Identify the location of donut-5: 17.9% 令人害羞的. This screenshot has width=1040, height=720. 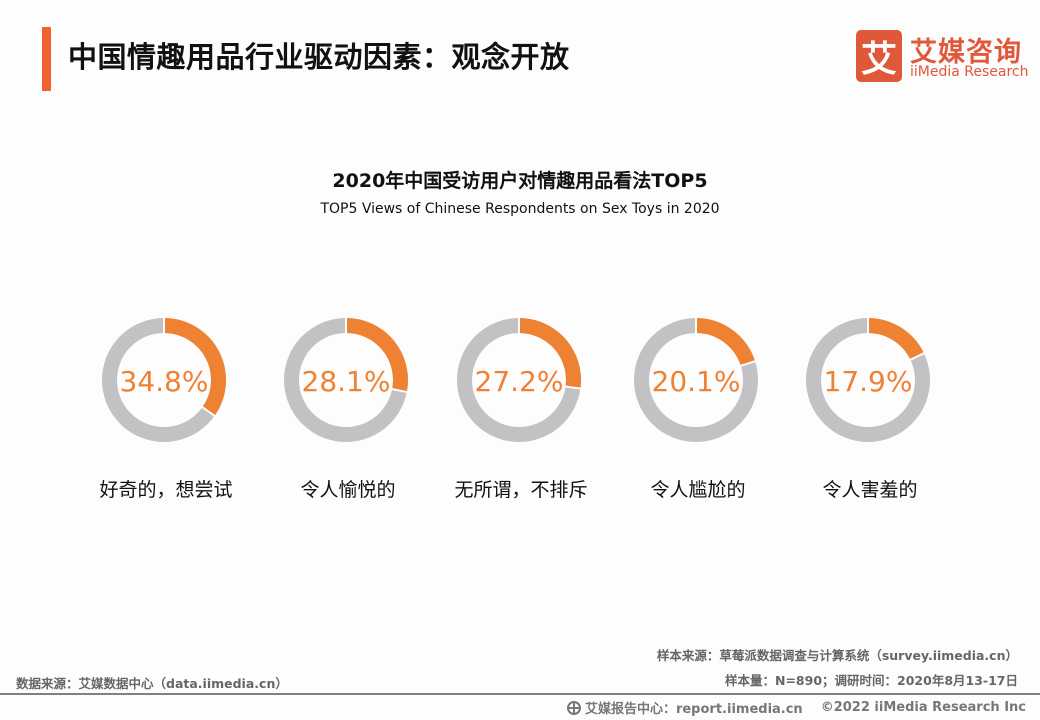
(868, 409).